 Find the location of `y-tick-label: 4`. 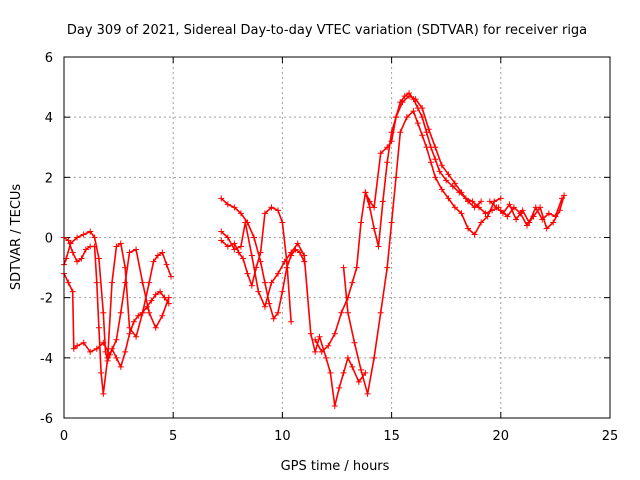

y-tick-label: 4 is located at coordinates (49, 118).